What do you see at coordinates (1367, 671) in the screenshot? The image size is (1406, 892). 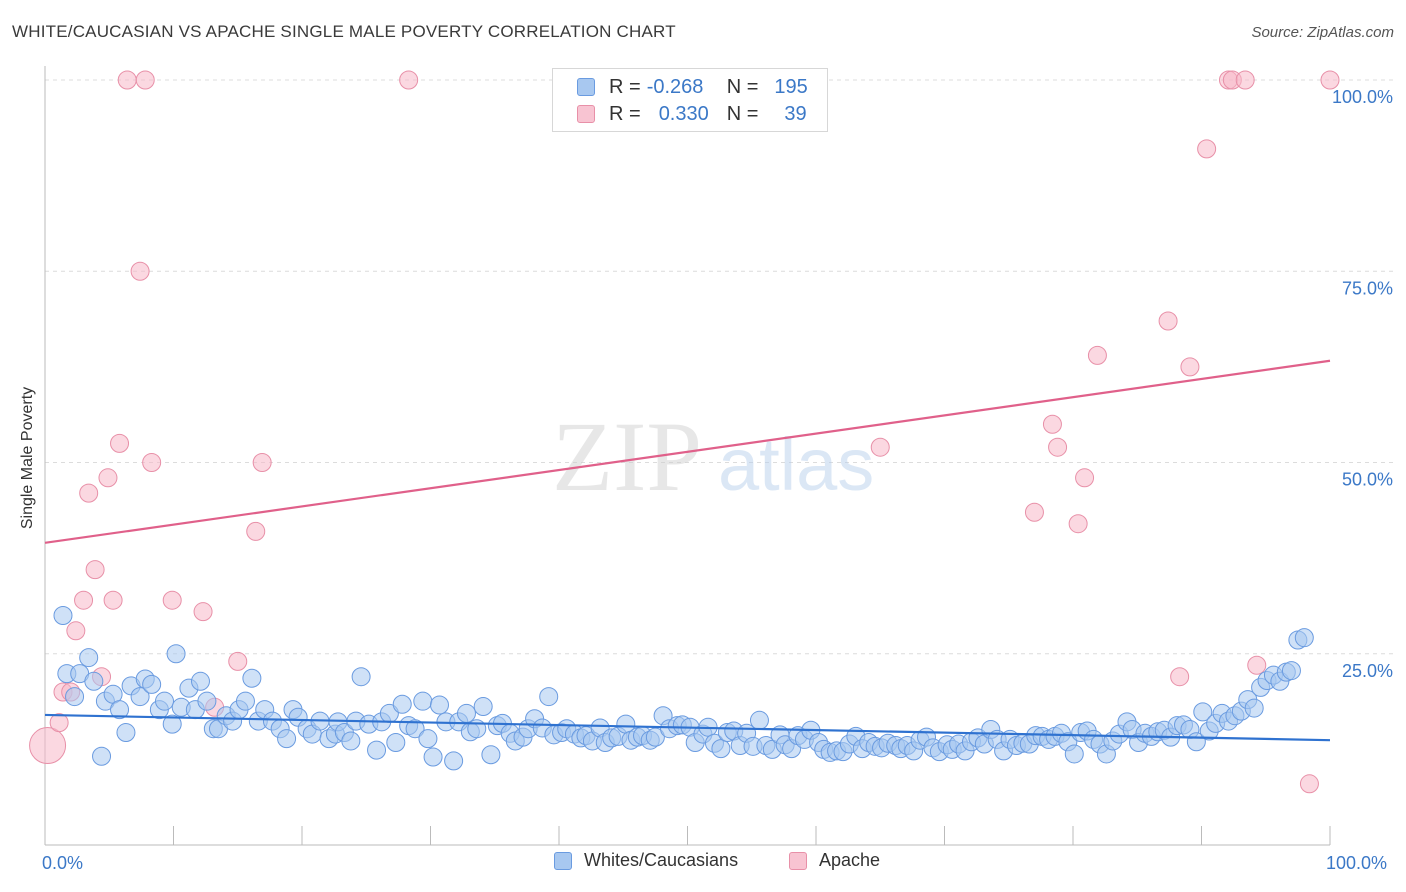 I see `y-tick-label: 25.0%` at bounding box center [1367, 671].